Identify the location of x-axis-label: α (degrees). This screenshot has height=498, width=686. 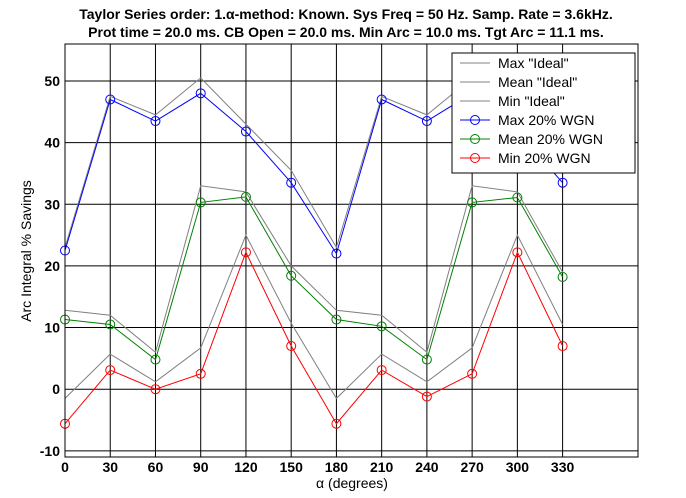
(352, 483).